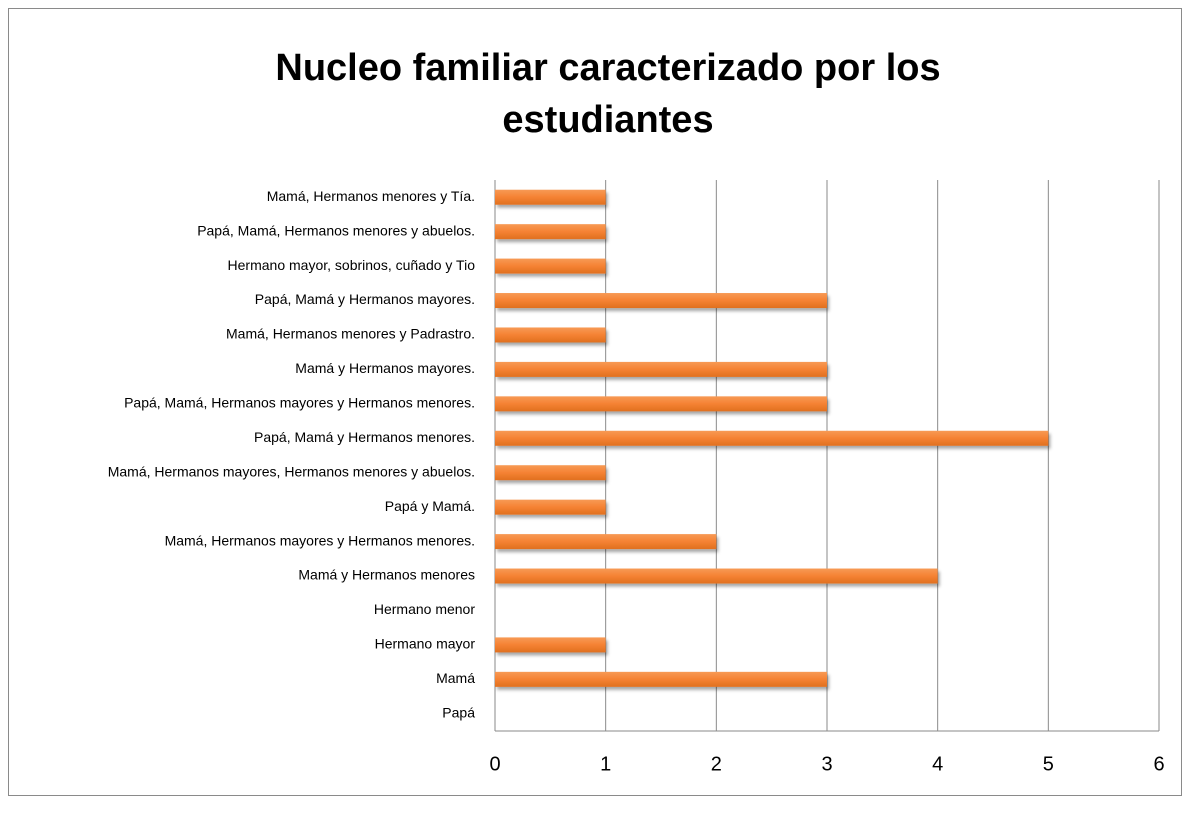 This screenshot has width=1192, height=834. What do you see at coordinates (352, 265) in the screenshot?
I see `y-tick-label: Hermano mayor, sobrinos, cuñado y Tio` at bounding box center [352, 265].